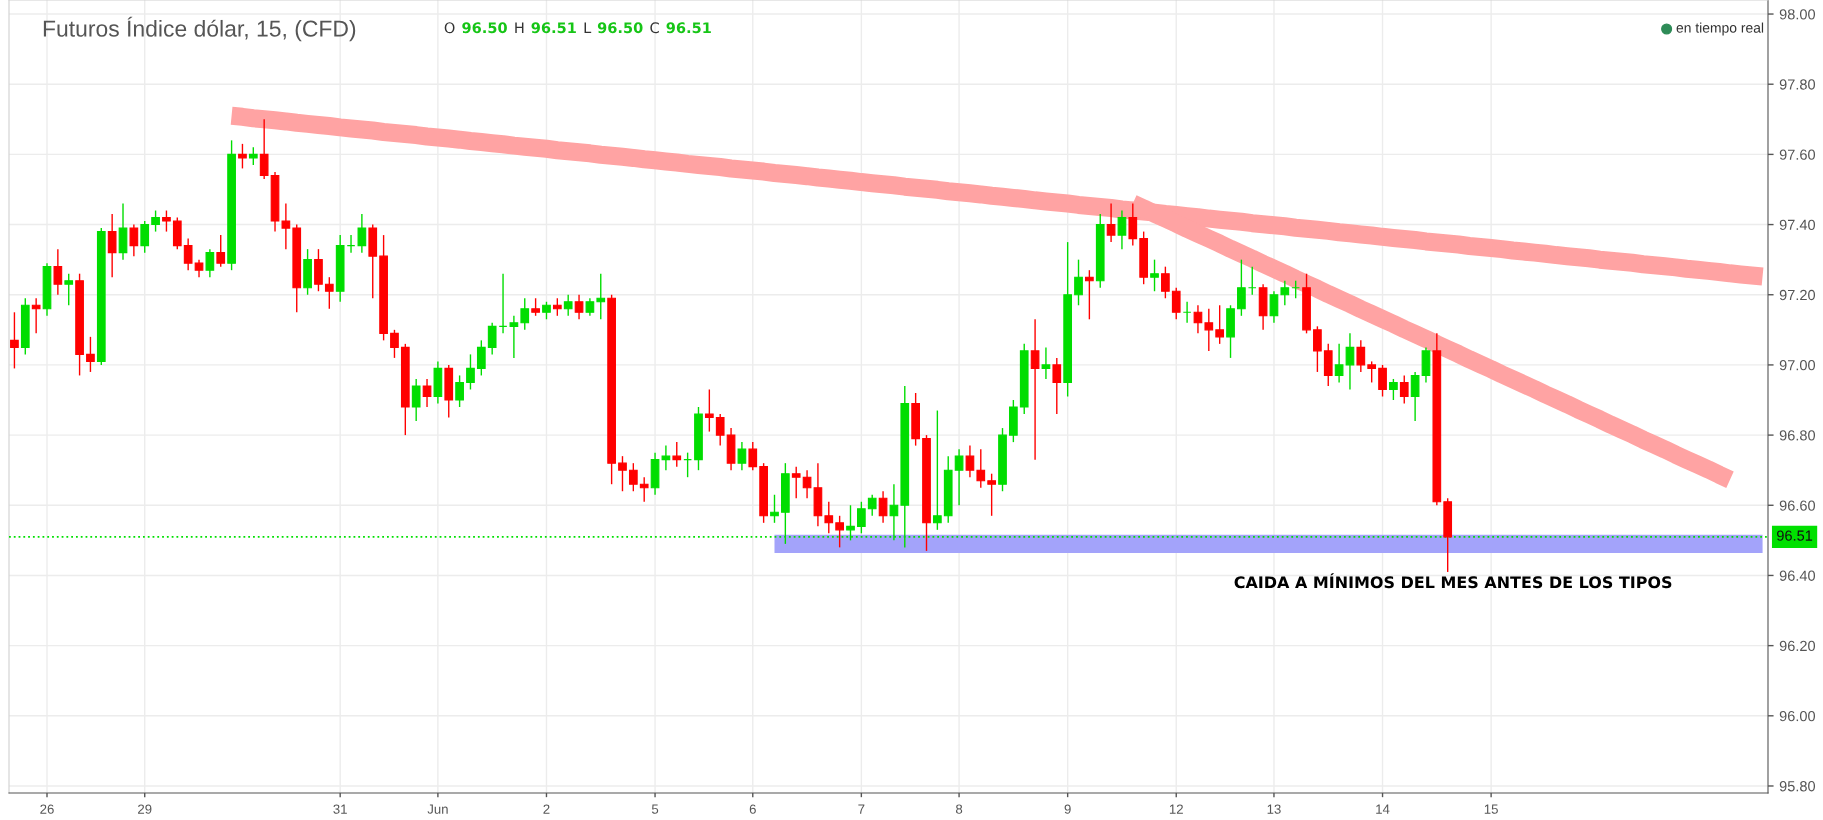 The image size is (1823, 820). I want to click on x-tick-label: 14, so click(1383, 809).